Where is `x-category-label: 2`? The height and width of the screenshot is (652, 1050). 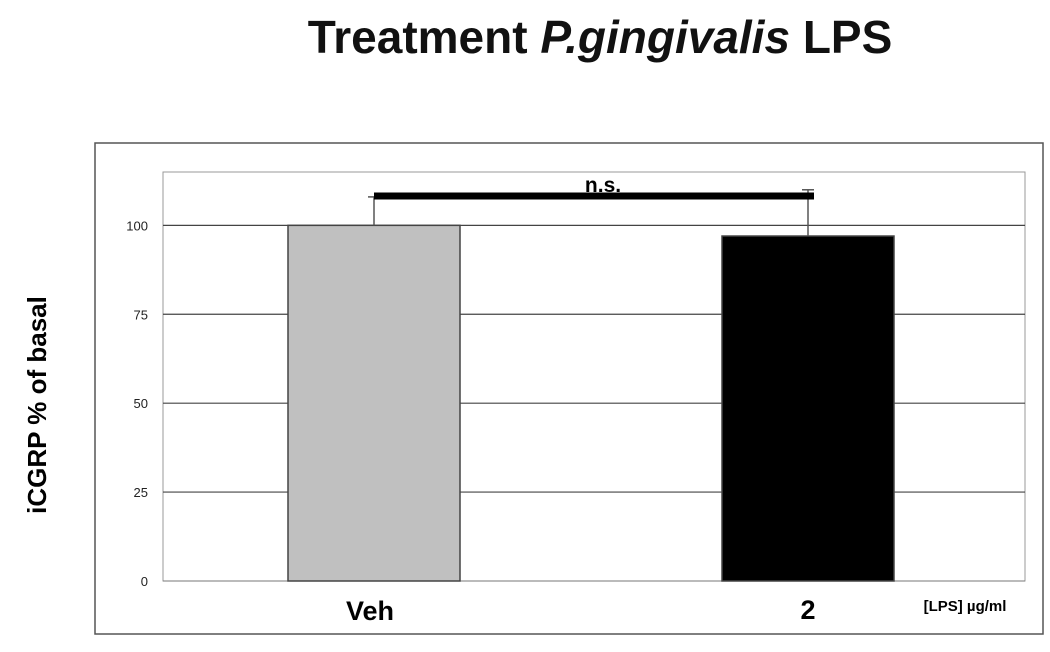 x-category-label: 2 is located at coordinates (807, 610).